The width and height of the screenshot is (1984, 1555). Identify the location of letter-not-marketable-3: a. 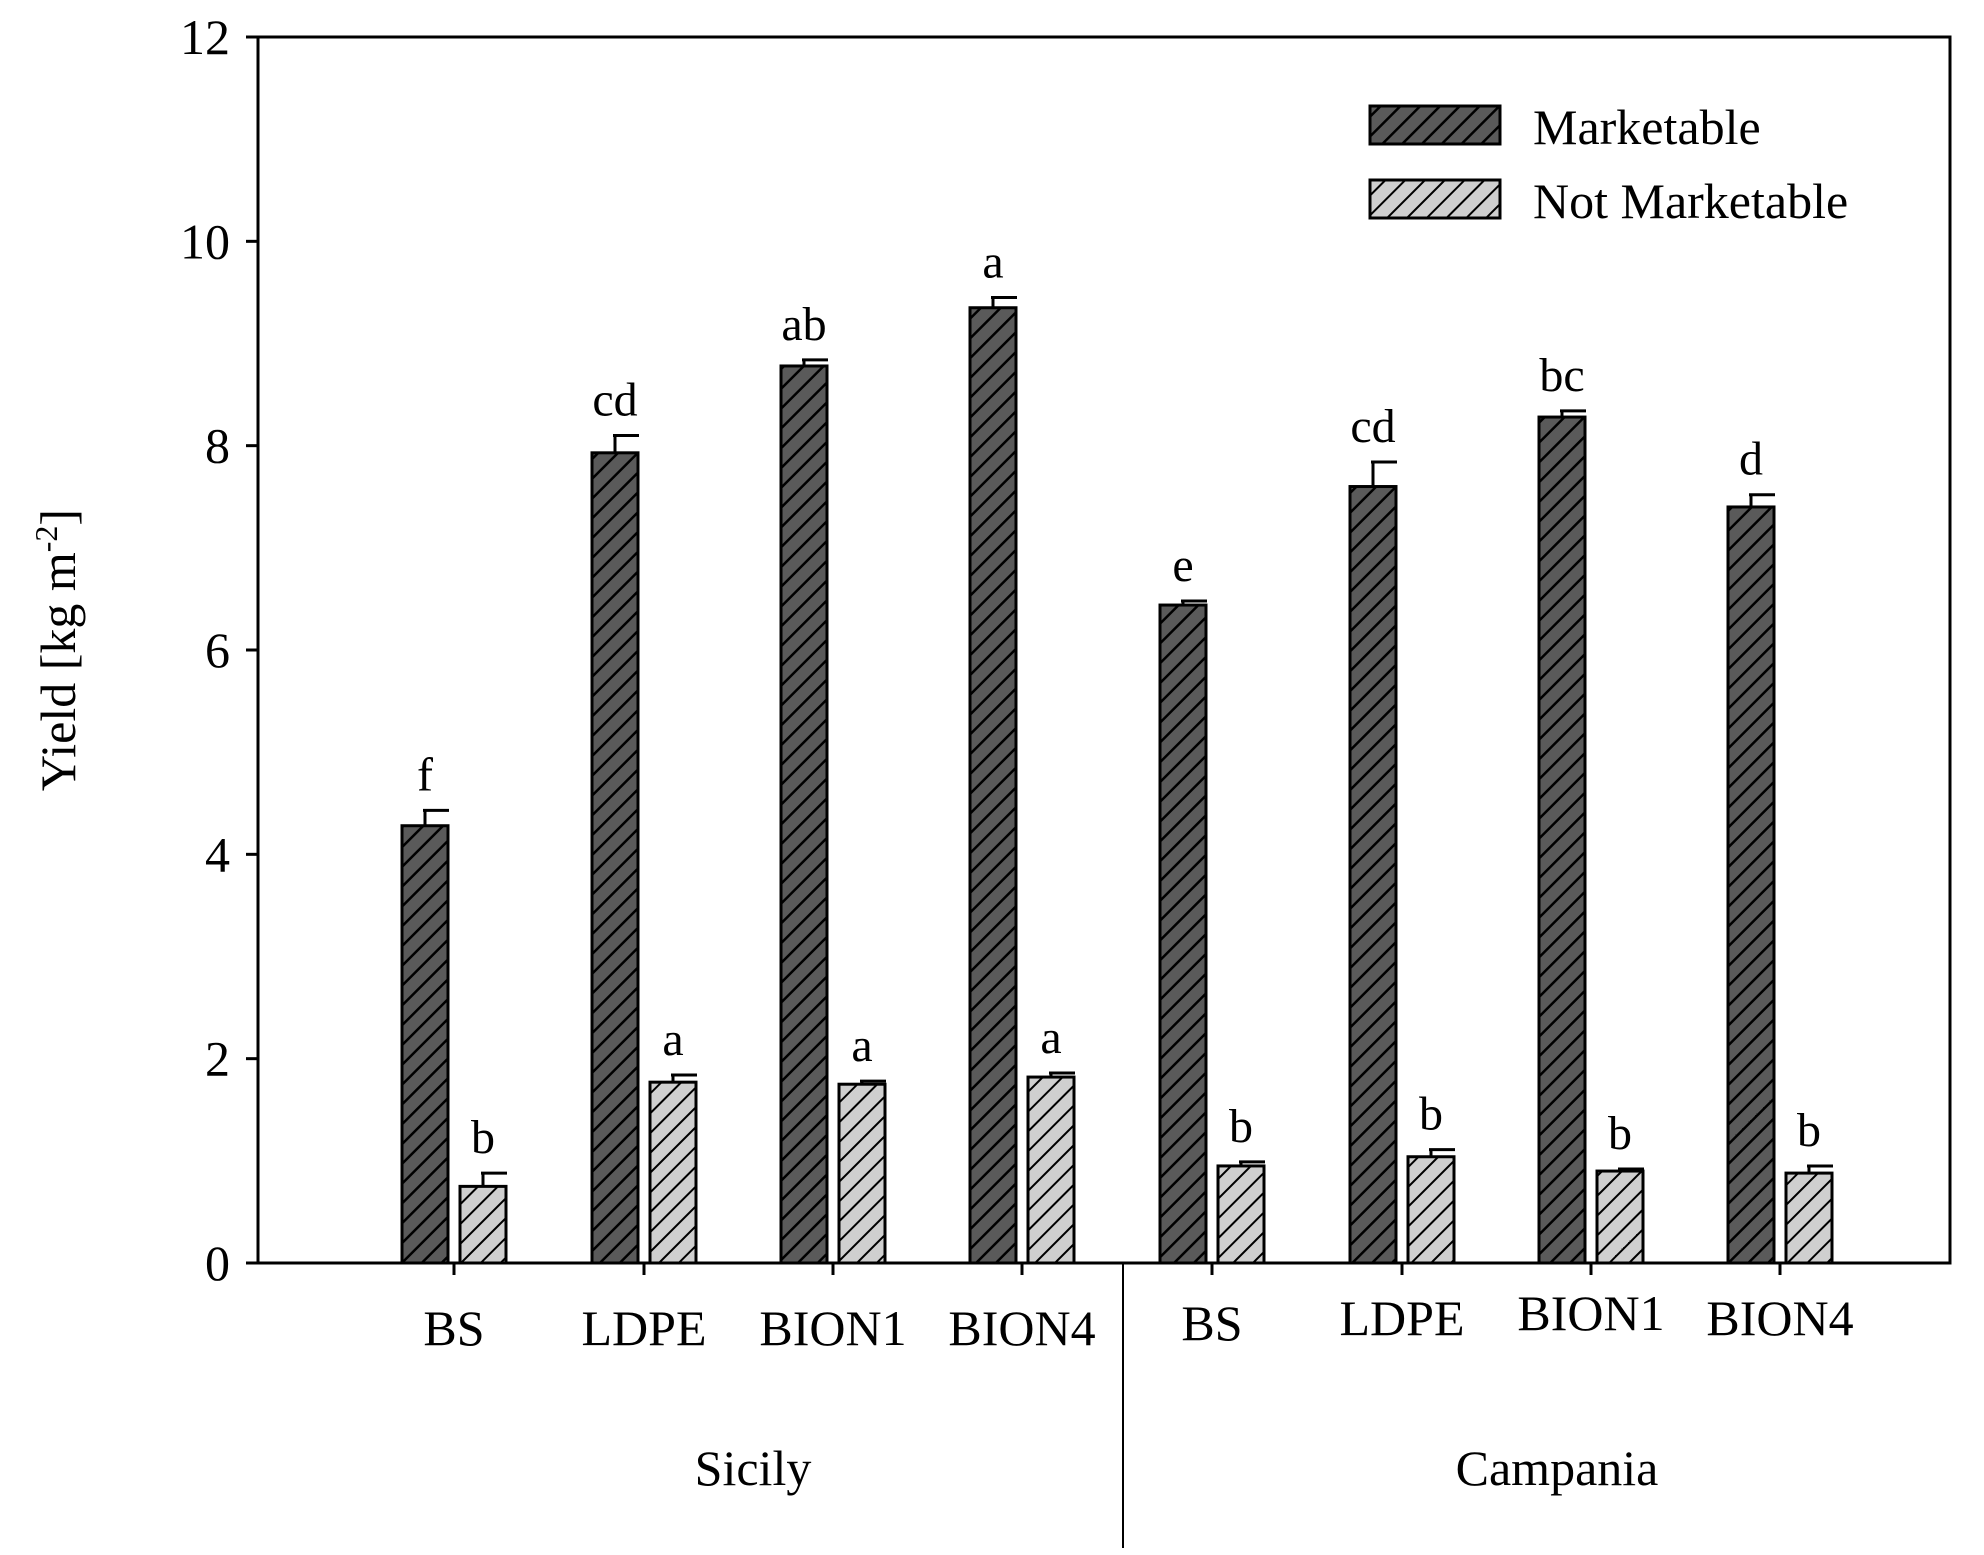
(1050, 1037).